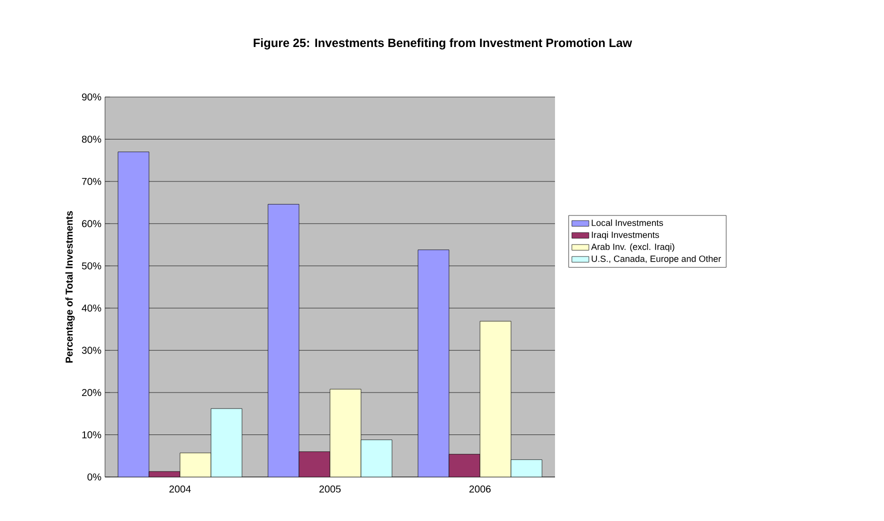 The image size is (884, 521). Describe the element at coordinates (70, 287) in the screenshot. I see `y-axis-title: Percentage of Total Investments` at that location.